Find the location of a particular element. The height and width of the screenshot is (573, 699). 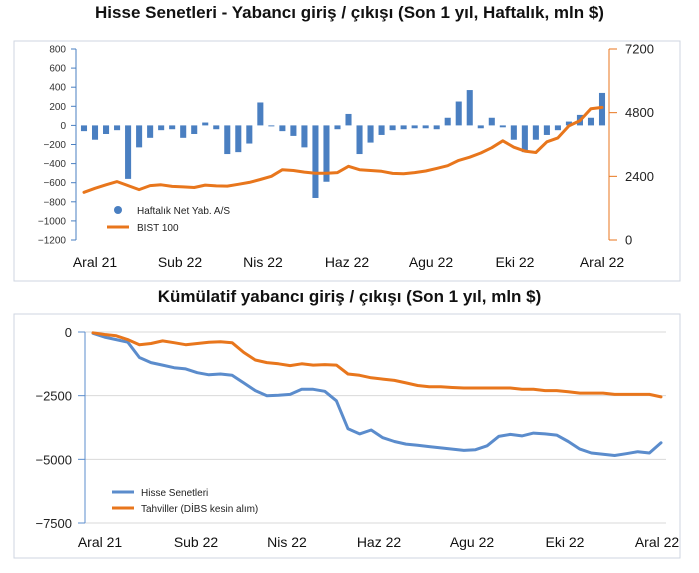

chart1-left-tick-label: −600 is located at coordinates (54, 183).